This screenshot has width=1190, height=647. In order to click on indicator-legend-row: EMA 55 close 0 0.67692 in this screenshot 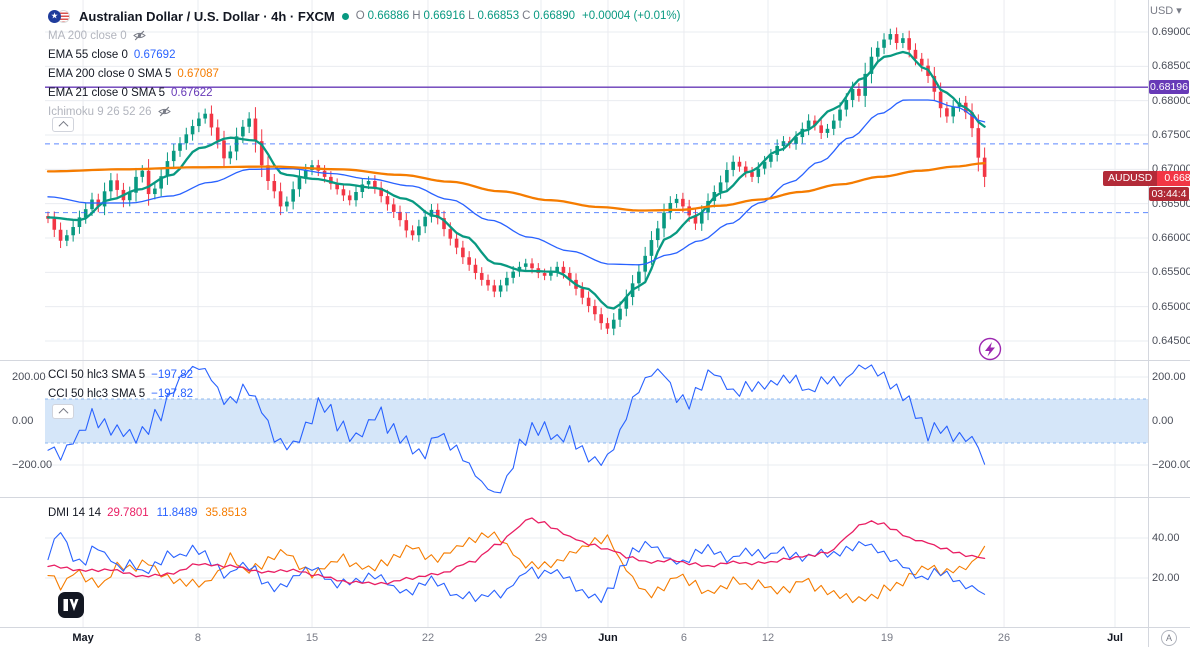, I will do `click(364, 54)`.